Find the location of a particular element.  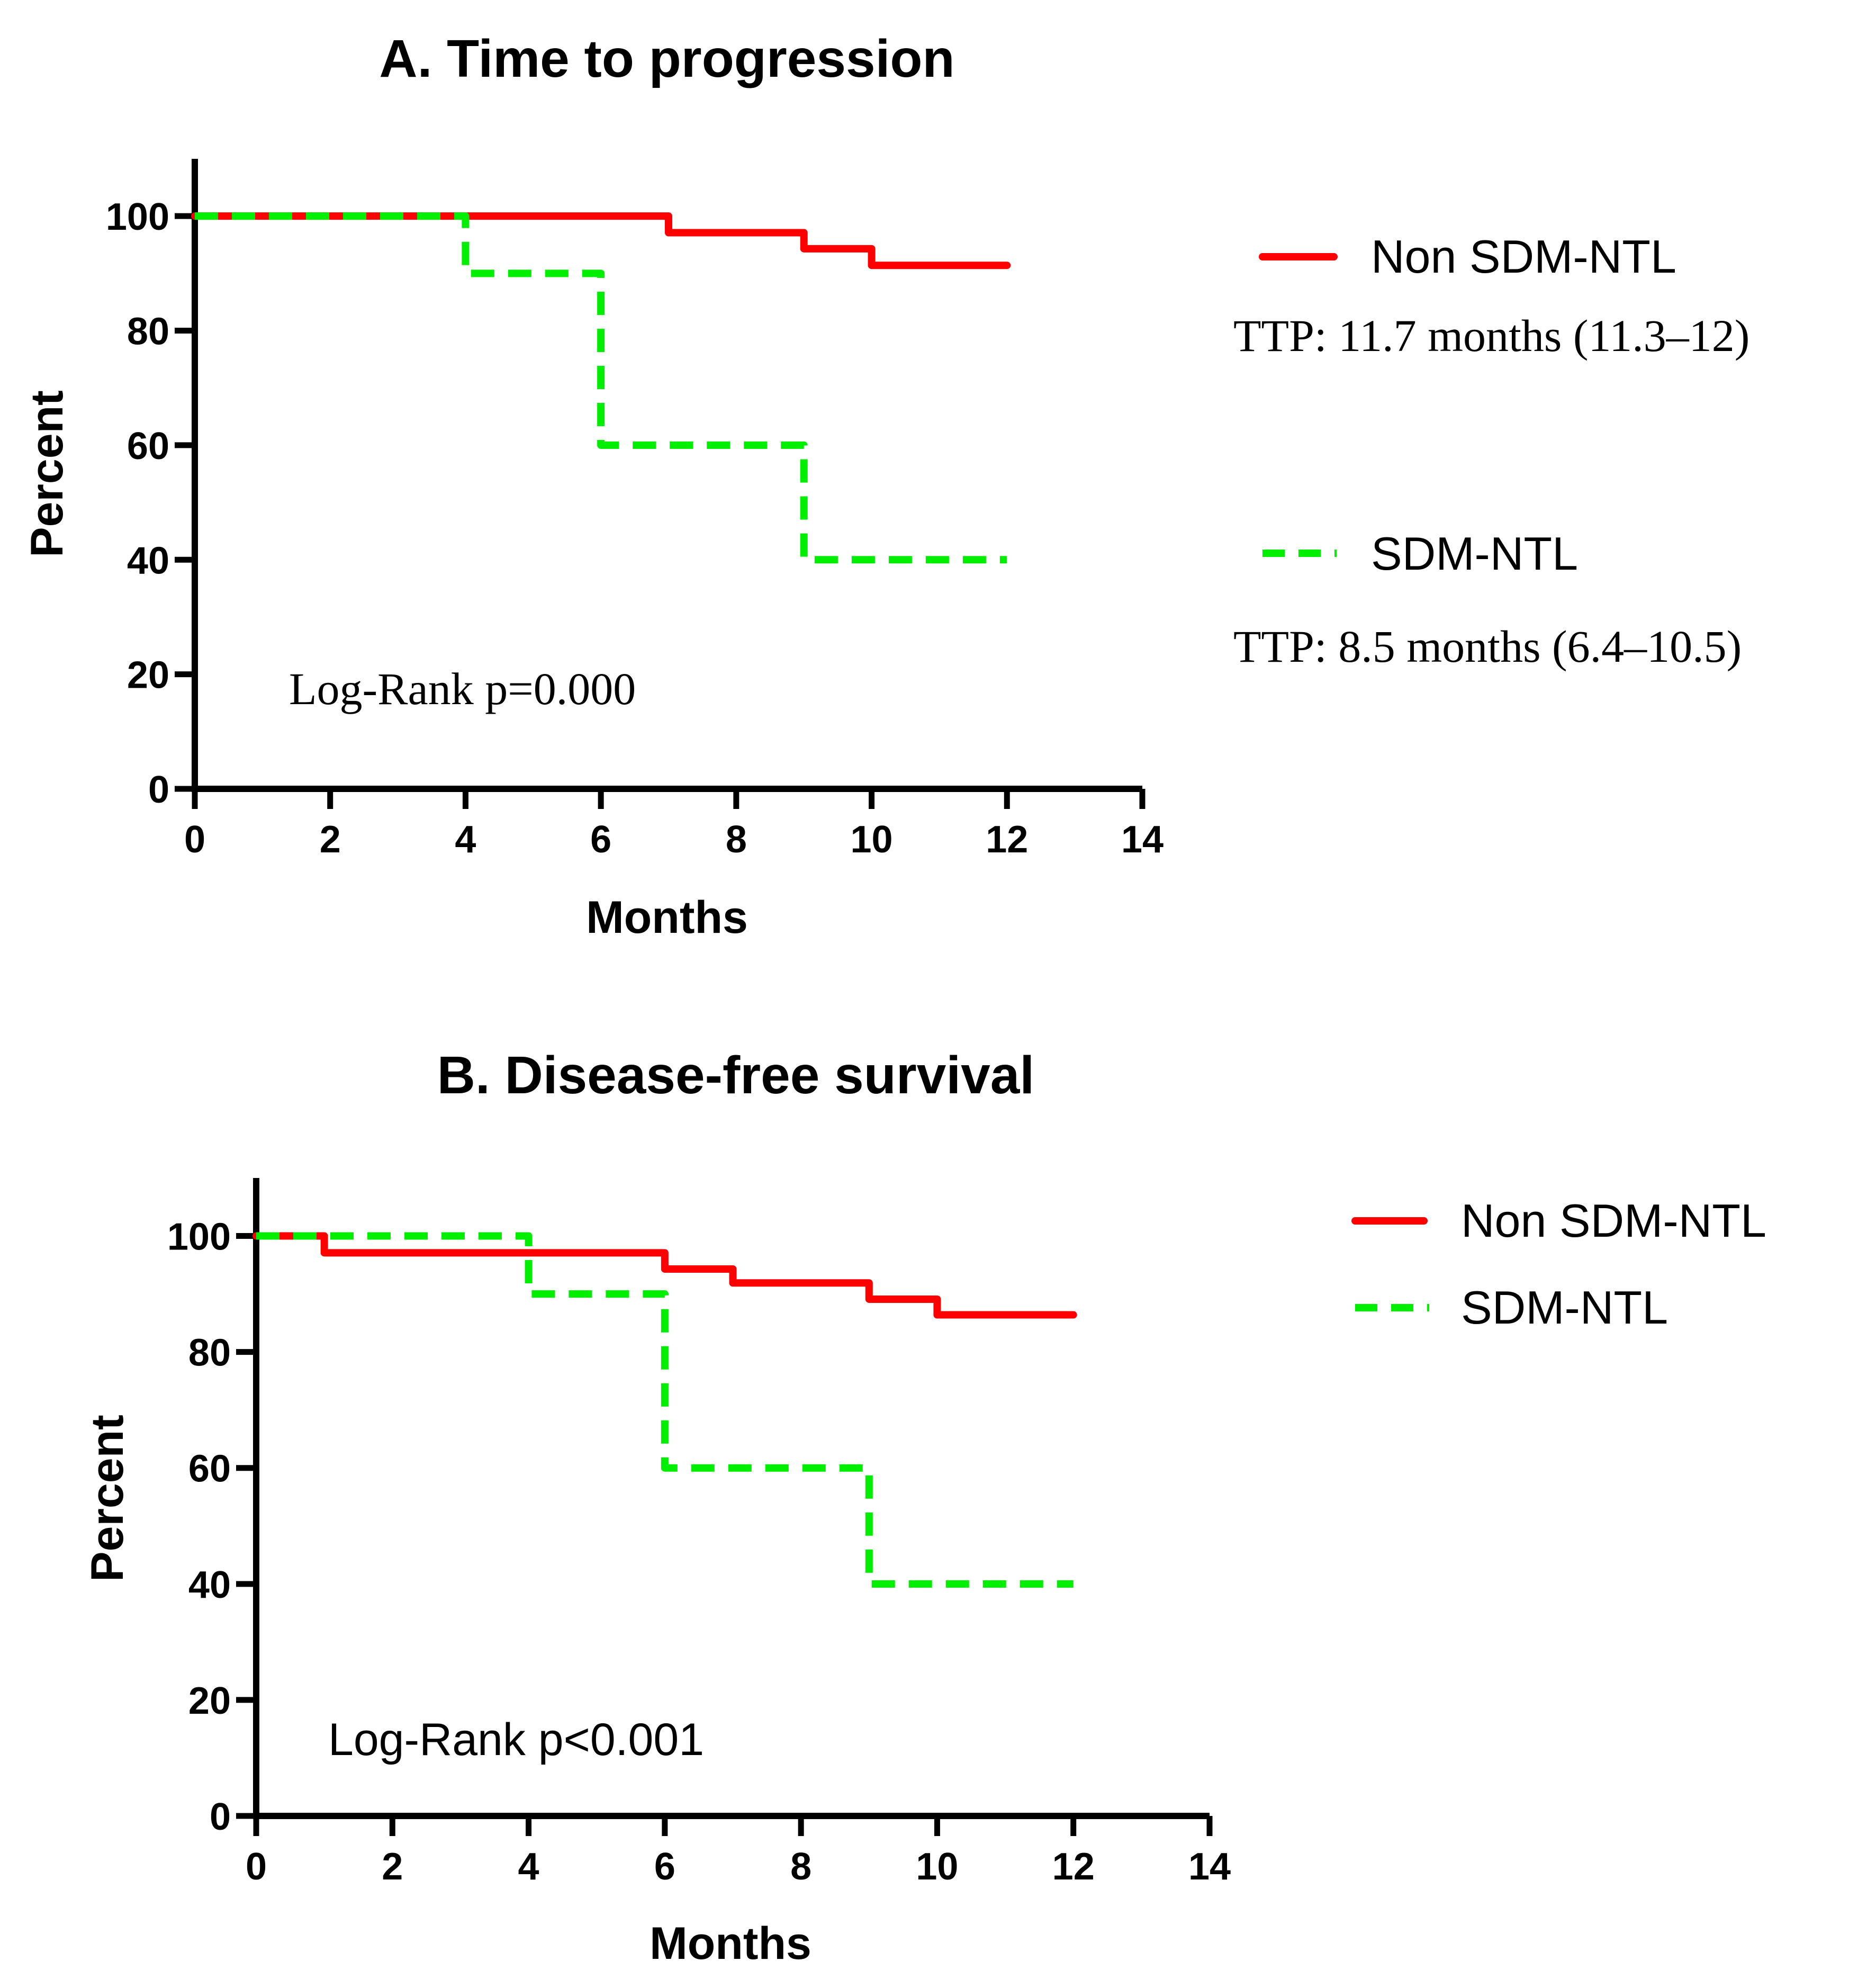

panel-b-legend-label-sdm-ntl: SDM-NTL is located at coordinates (1564, 1307).